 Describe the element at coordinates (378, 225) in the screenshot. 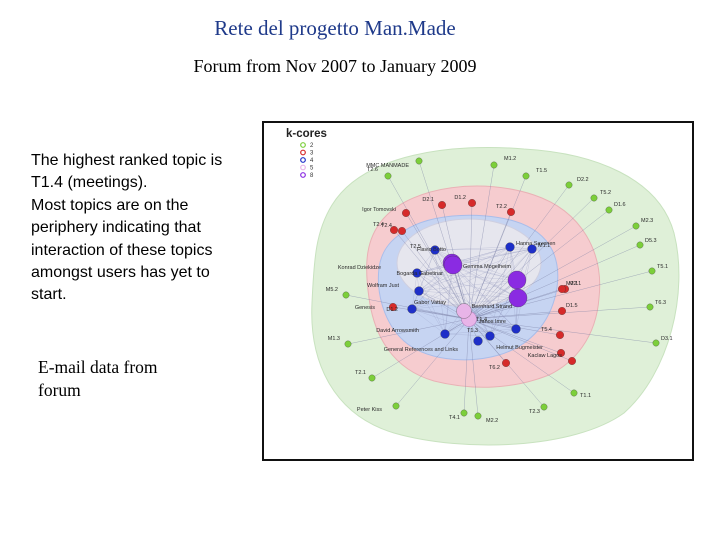

I see `node-label: T2.4` at that location.